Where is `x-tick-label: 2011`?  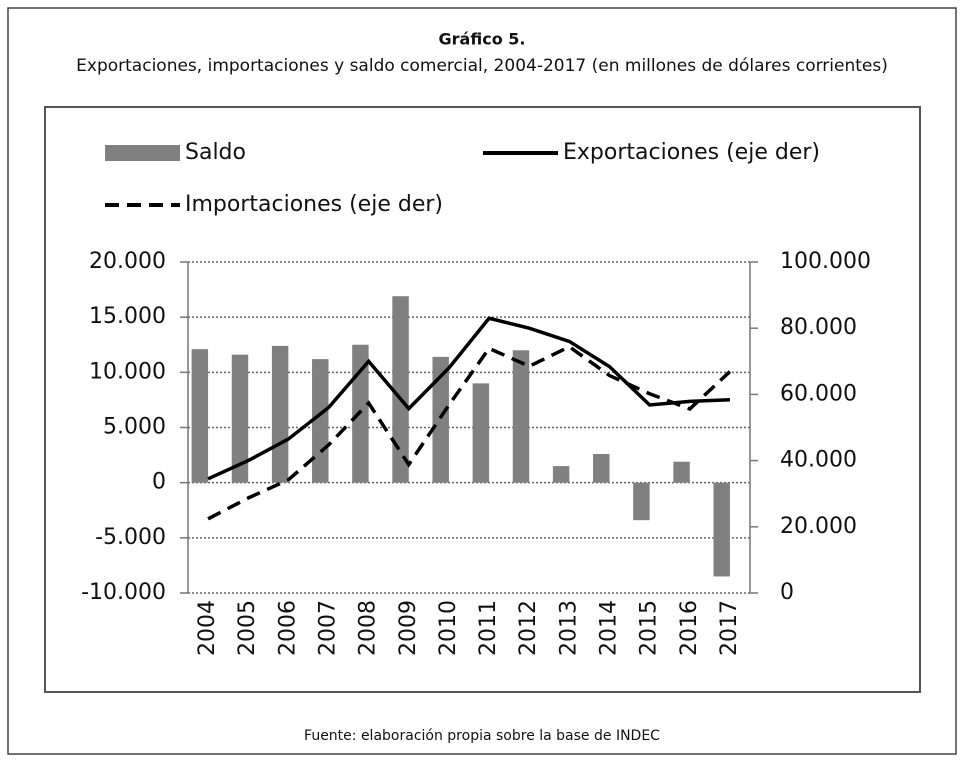
x-tick-label: 2011 is located at coordinates (488, 628).